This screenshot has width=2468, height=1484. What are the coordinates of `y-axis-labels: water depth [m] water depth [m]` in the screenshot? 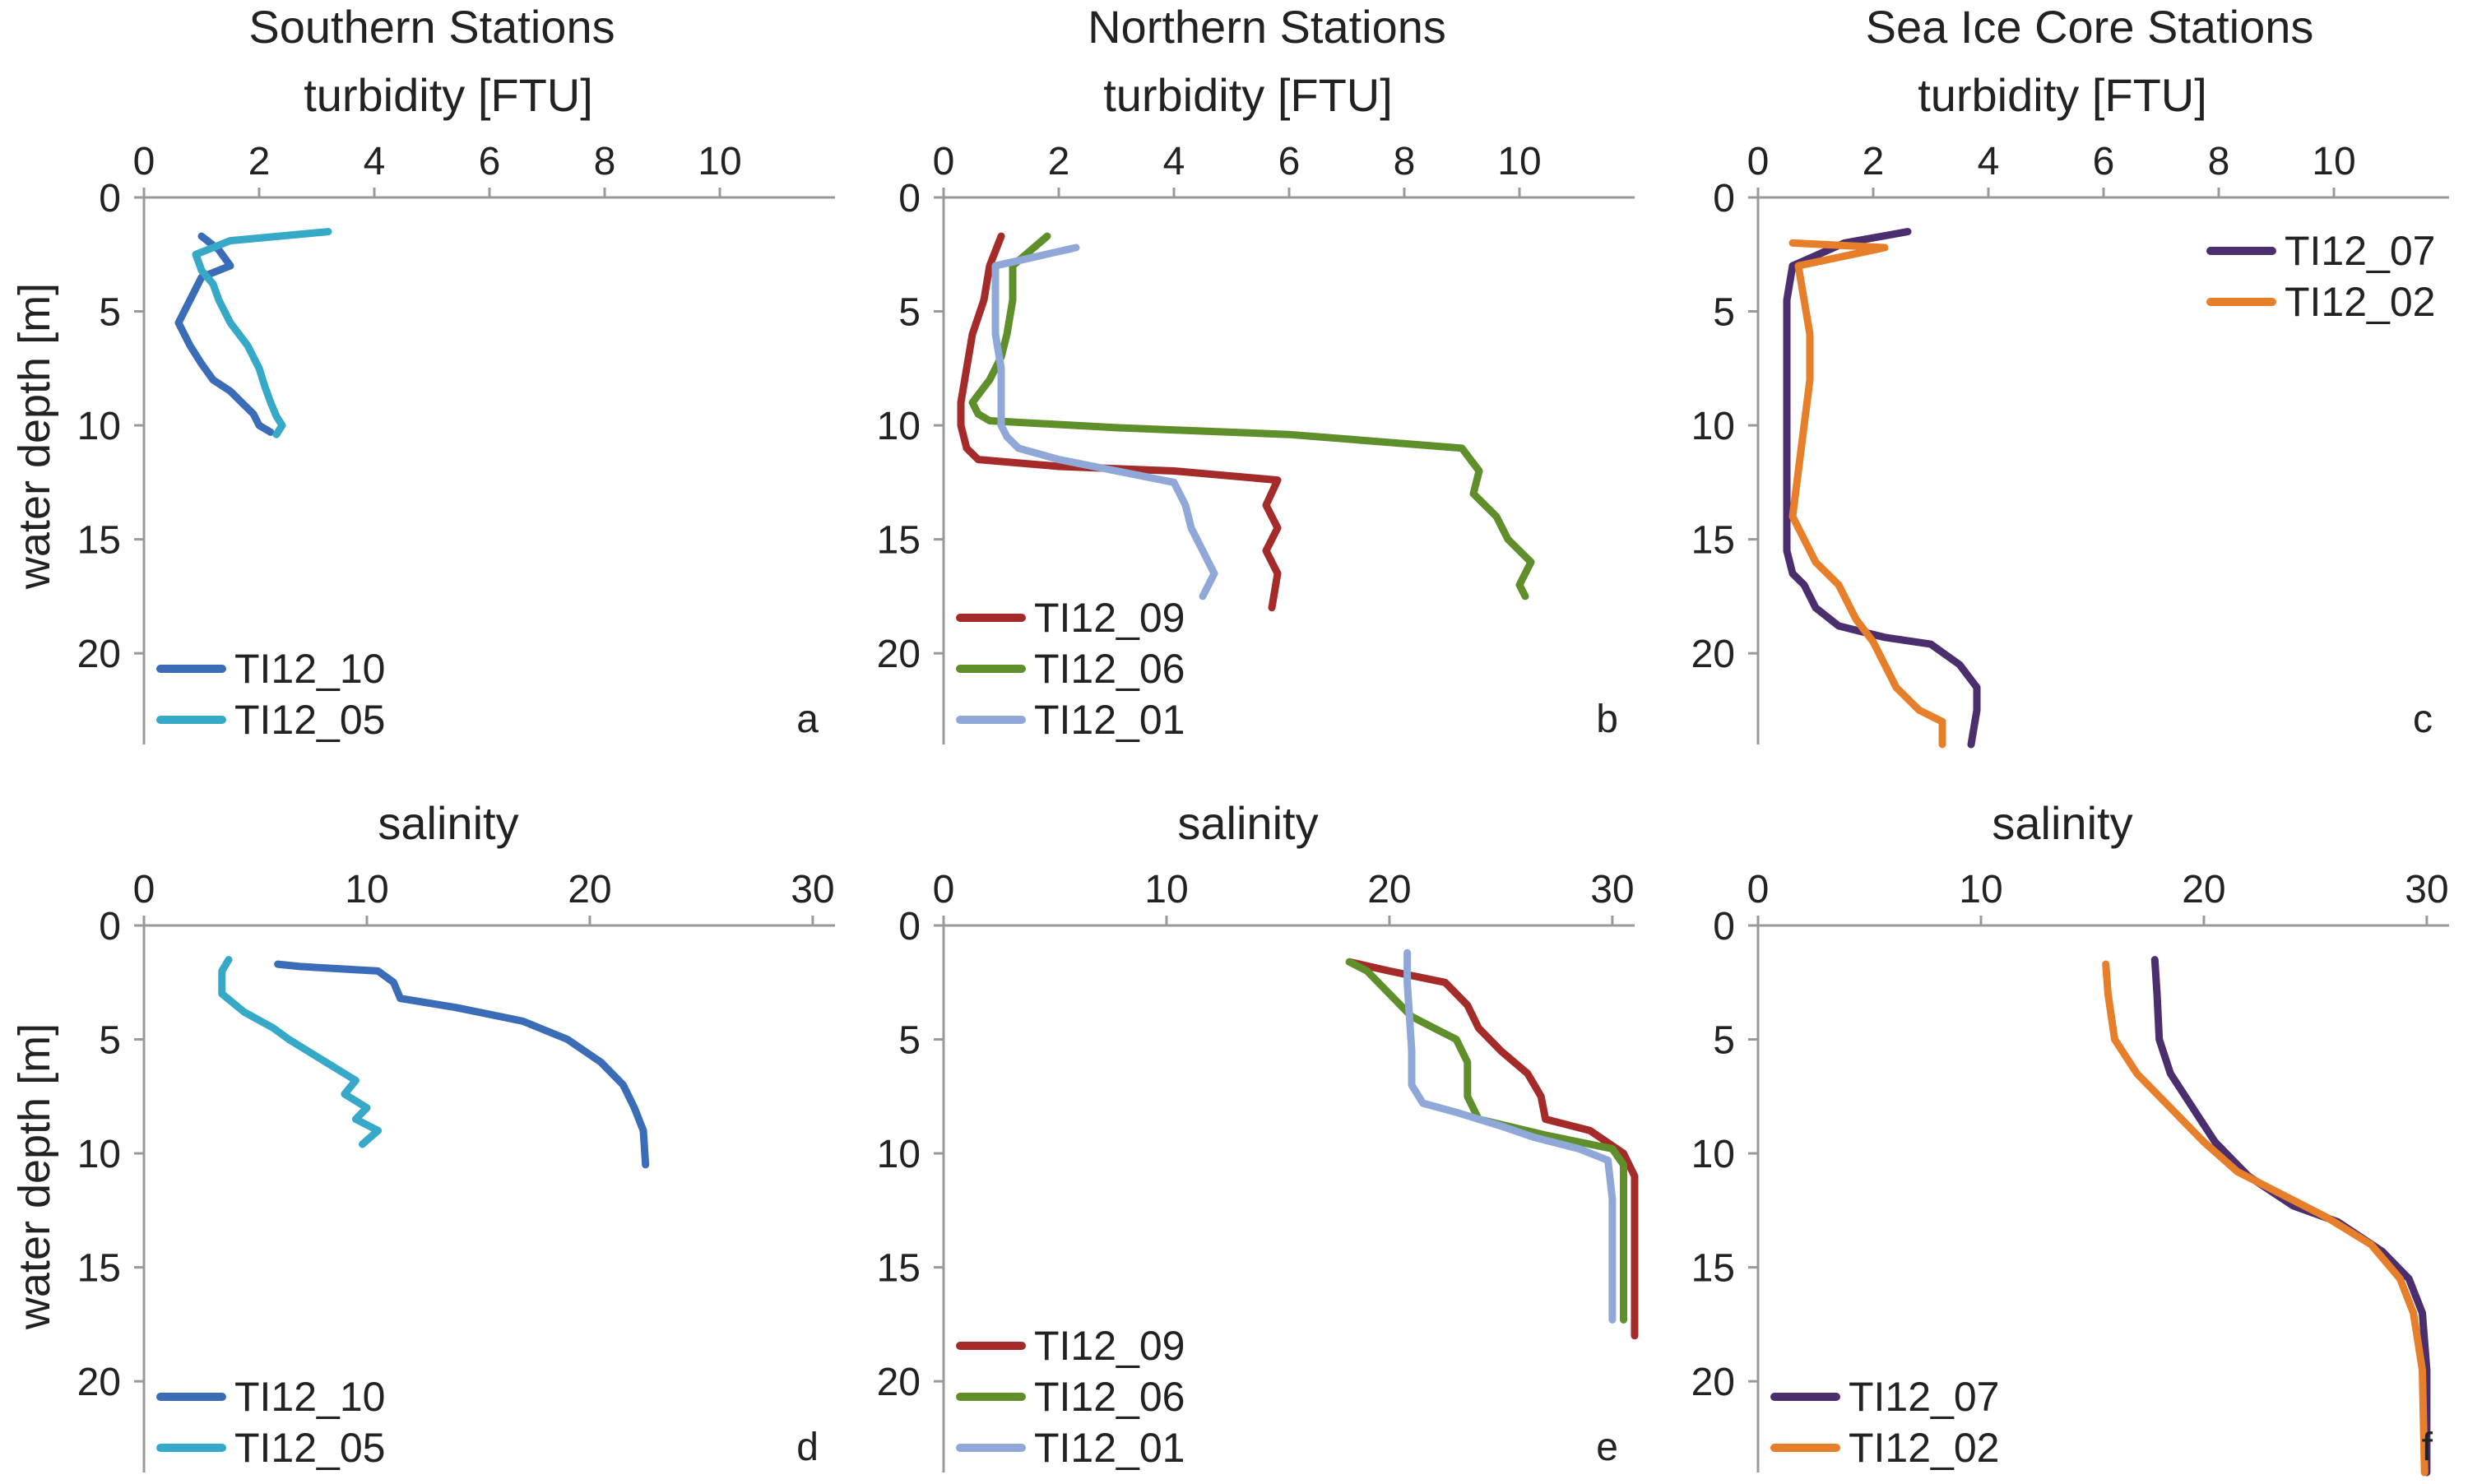 It's located at (34, 806).